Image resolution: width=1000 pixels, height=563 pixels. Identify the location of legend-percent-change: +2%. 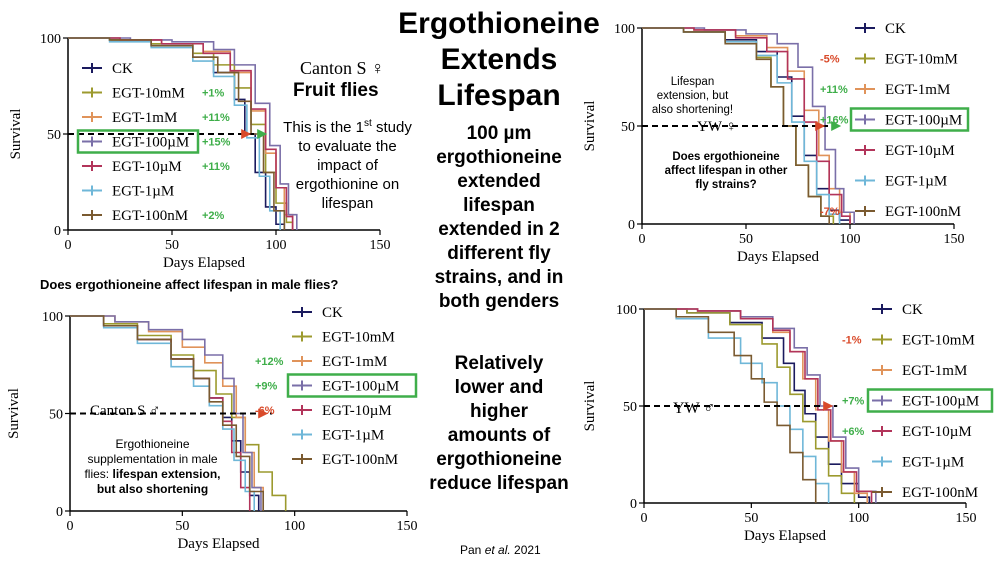
(213, 216).